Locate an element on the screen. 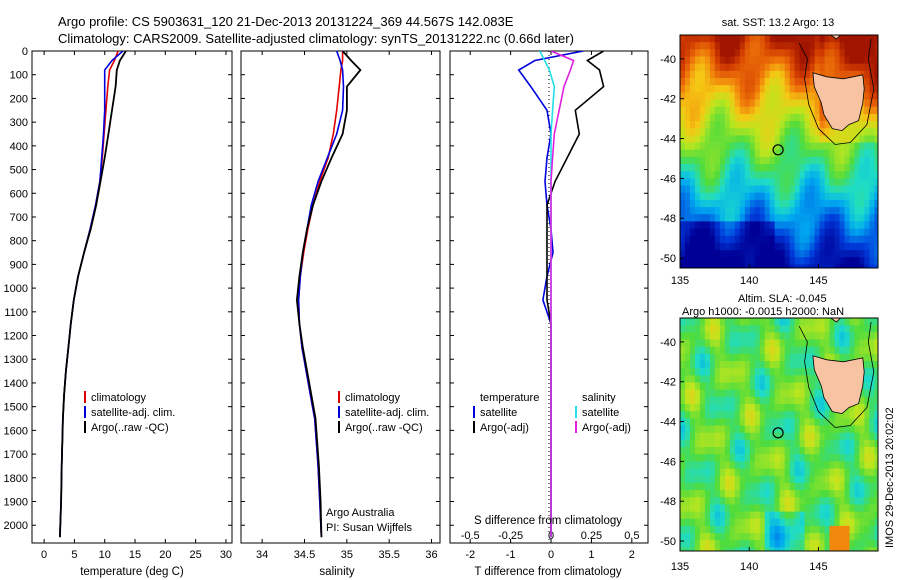 This screenshot has height=580, width=900. depth-tick-label: 700 is located at coordinates (19, 218).